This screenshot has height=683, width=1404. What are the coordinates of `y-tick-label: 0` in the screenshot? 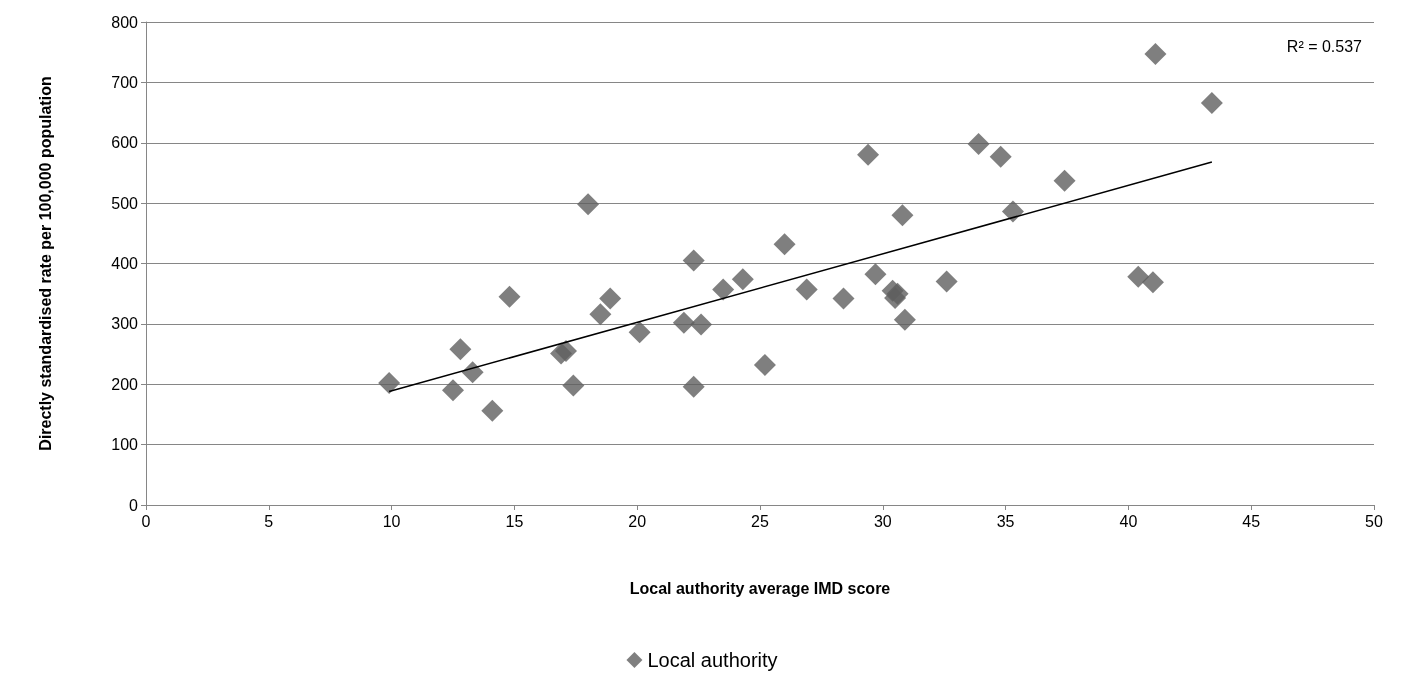 It's located at (134, 505).